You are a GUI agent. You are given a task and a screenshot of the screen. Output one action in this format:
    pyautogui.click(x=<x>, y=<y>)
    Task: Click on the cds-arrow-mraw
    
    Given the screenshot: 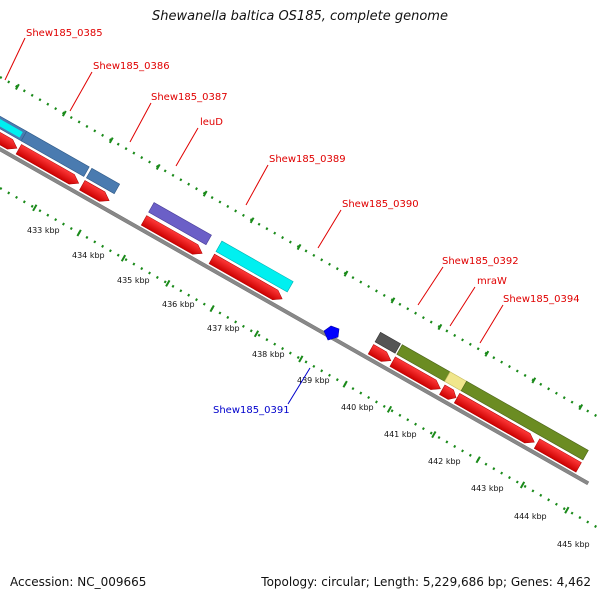 What is the action you would take?
    pyautogui.click(x=416, y=375)
    